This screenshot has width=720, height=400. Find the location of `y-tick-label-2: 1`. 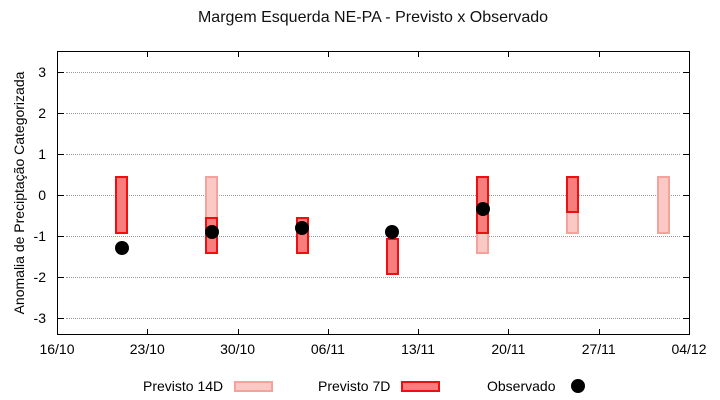

y-tick-label-2: 1 is located at coordinates (42, 153).